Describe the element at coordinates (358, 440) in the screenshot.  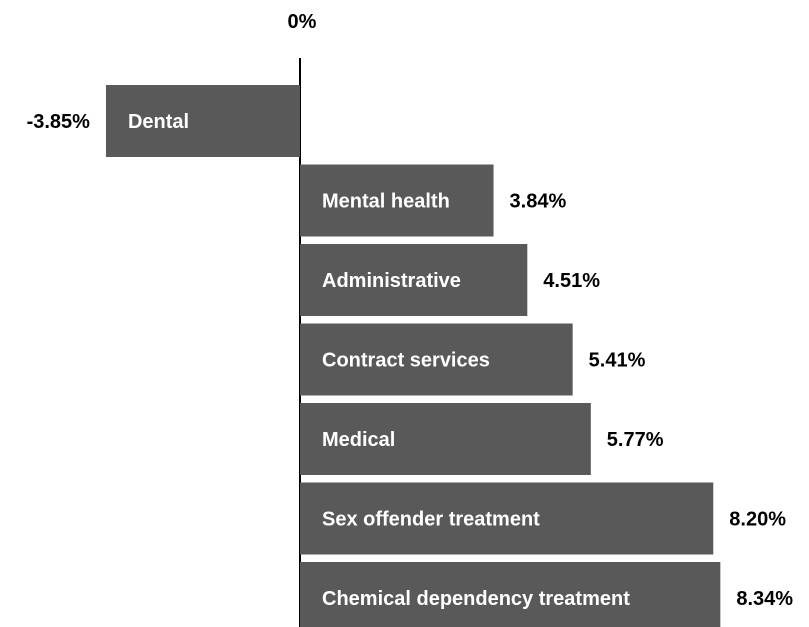
I see `bar-label-medical: Medical` at that location.